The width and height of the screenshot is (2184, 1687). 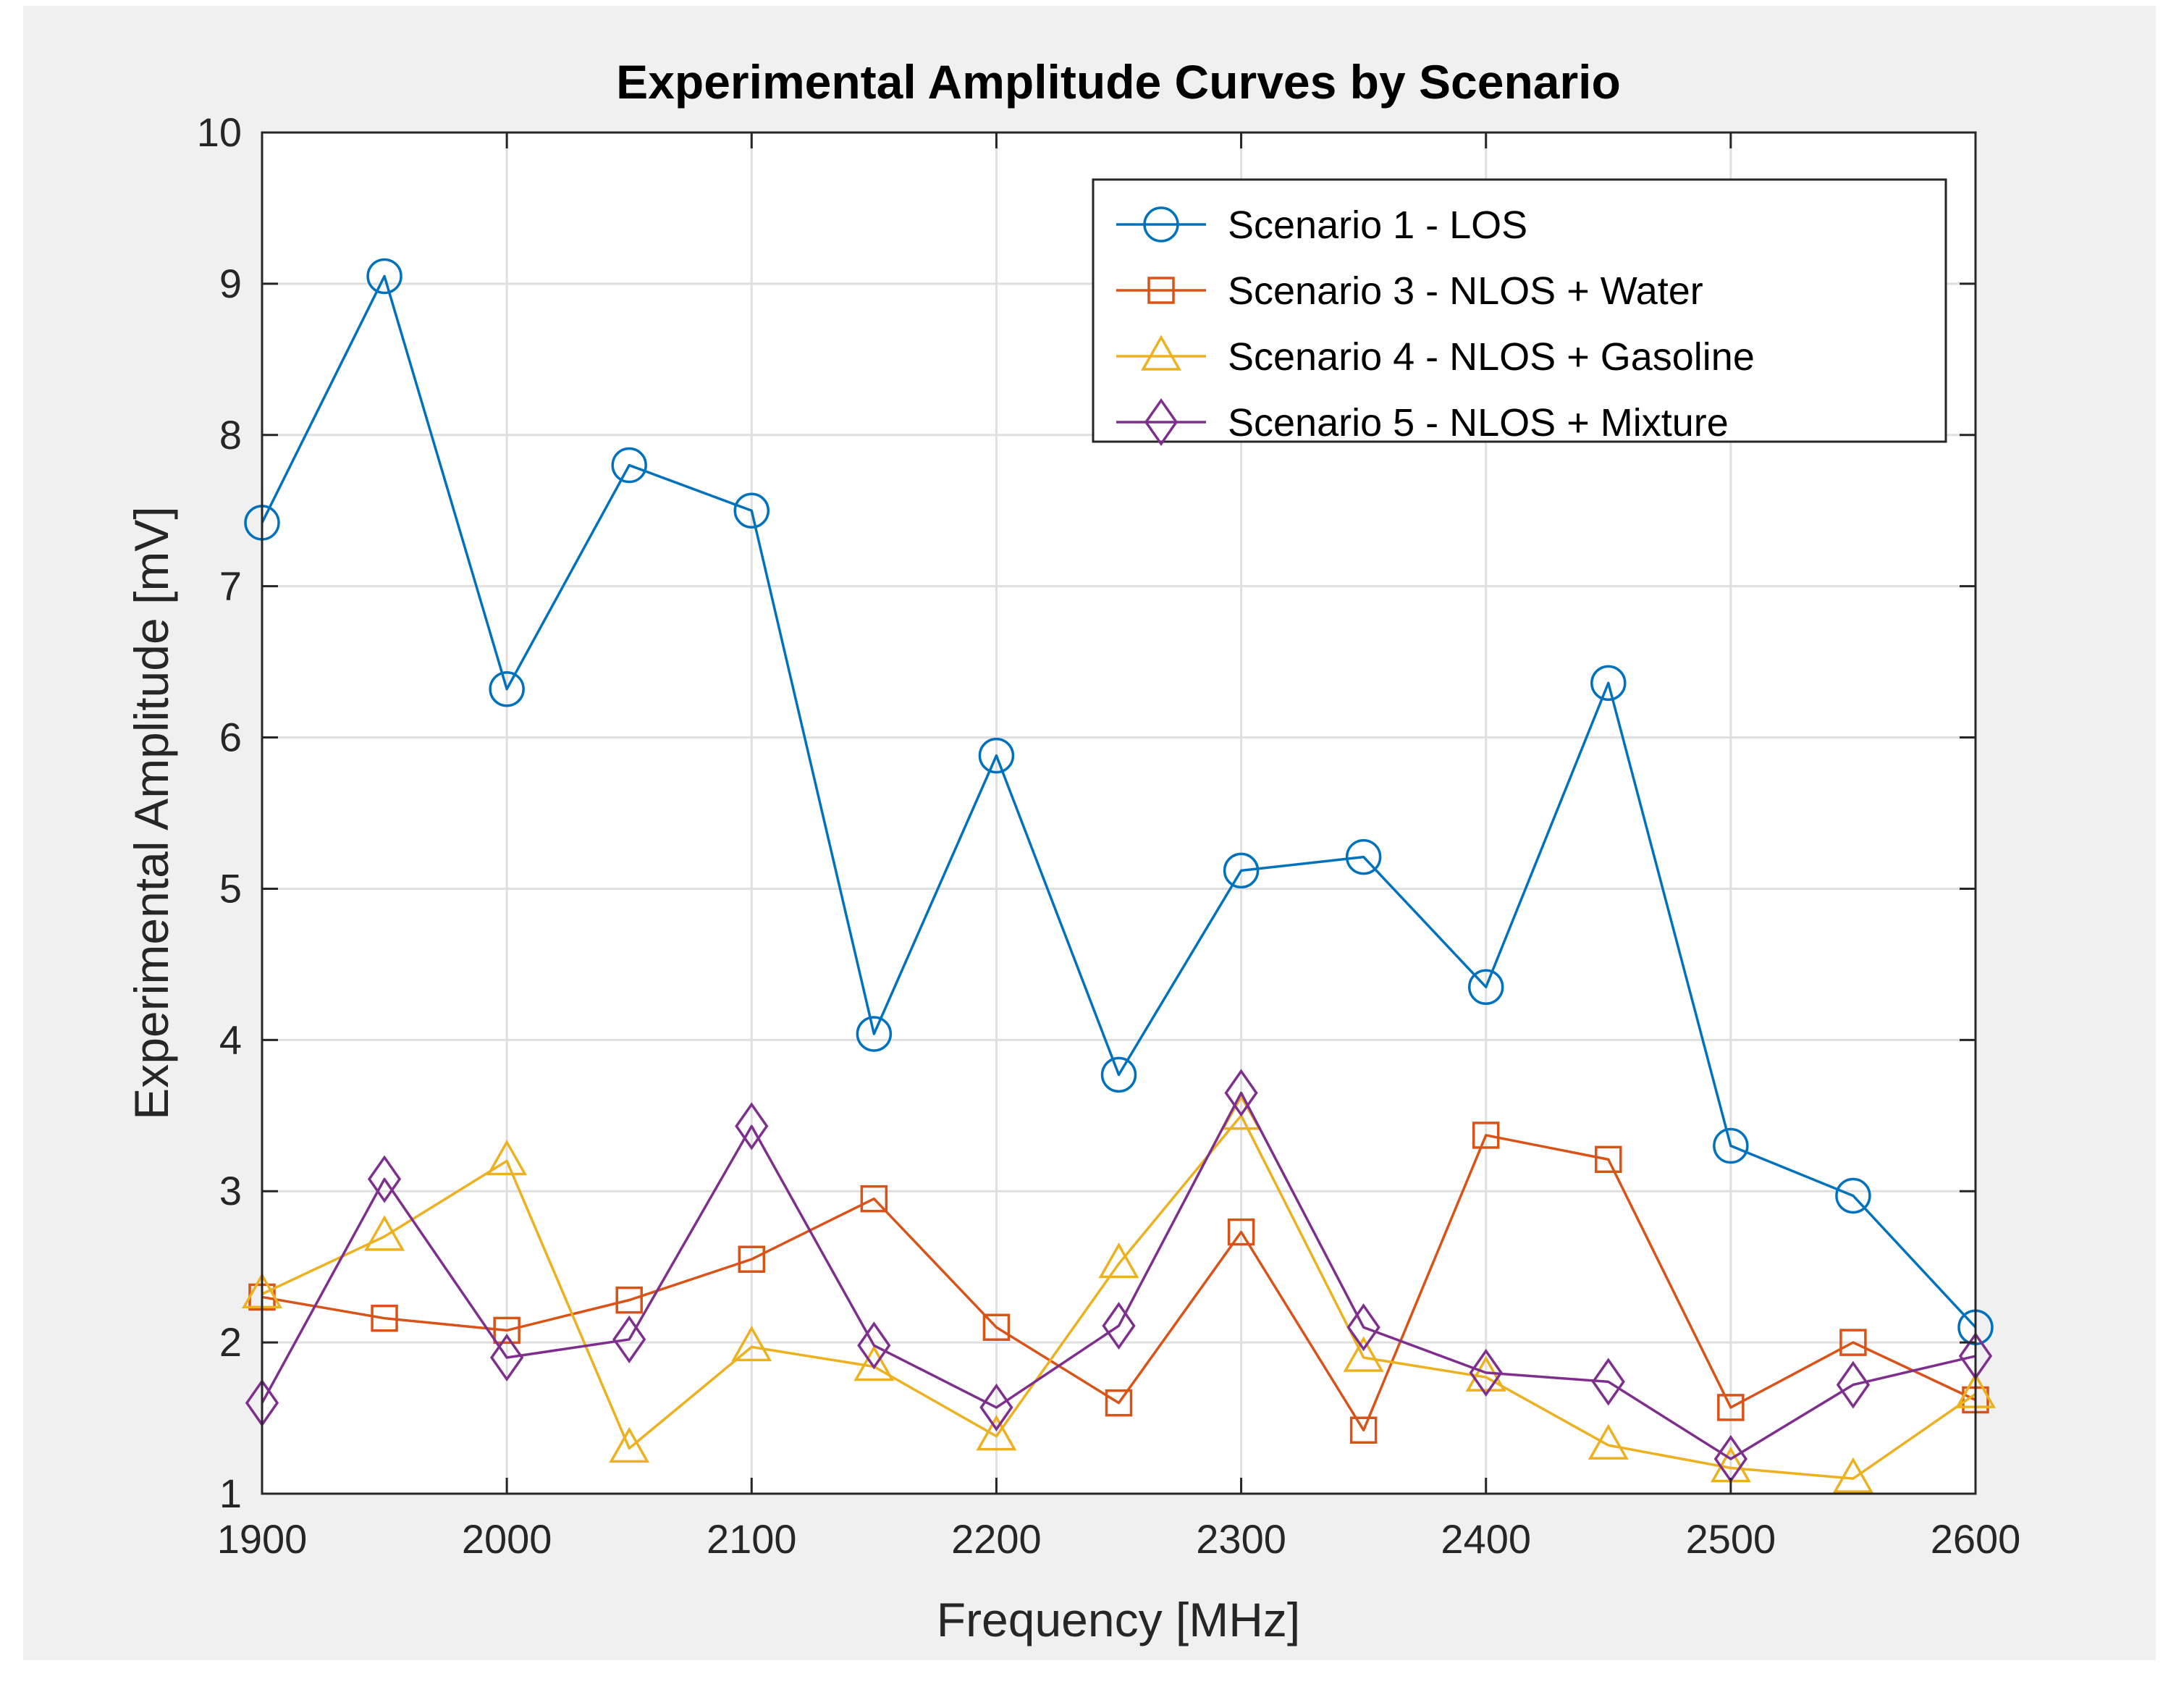 I want to click on legend-item: Scenario 3 - NLOS + Water, so click(x=1409, y=291).